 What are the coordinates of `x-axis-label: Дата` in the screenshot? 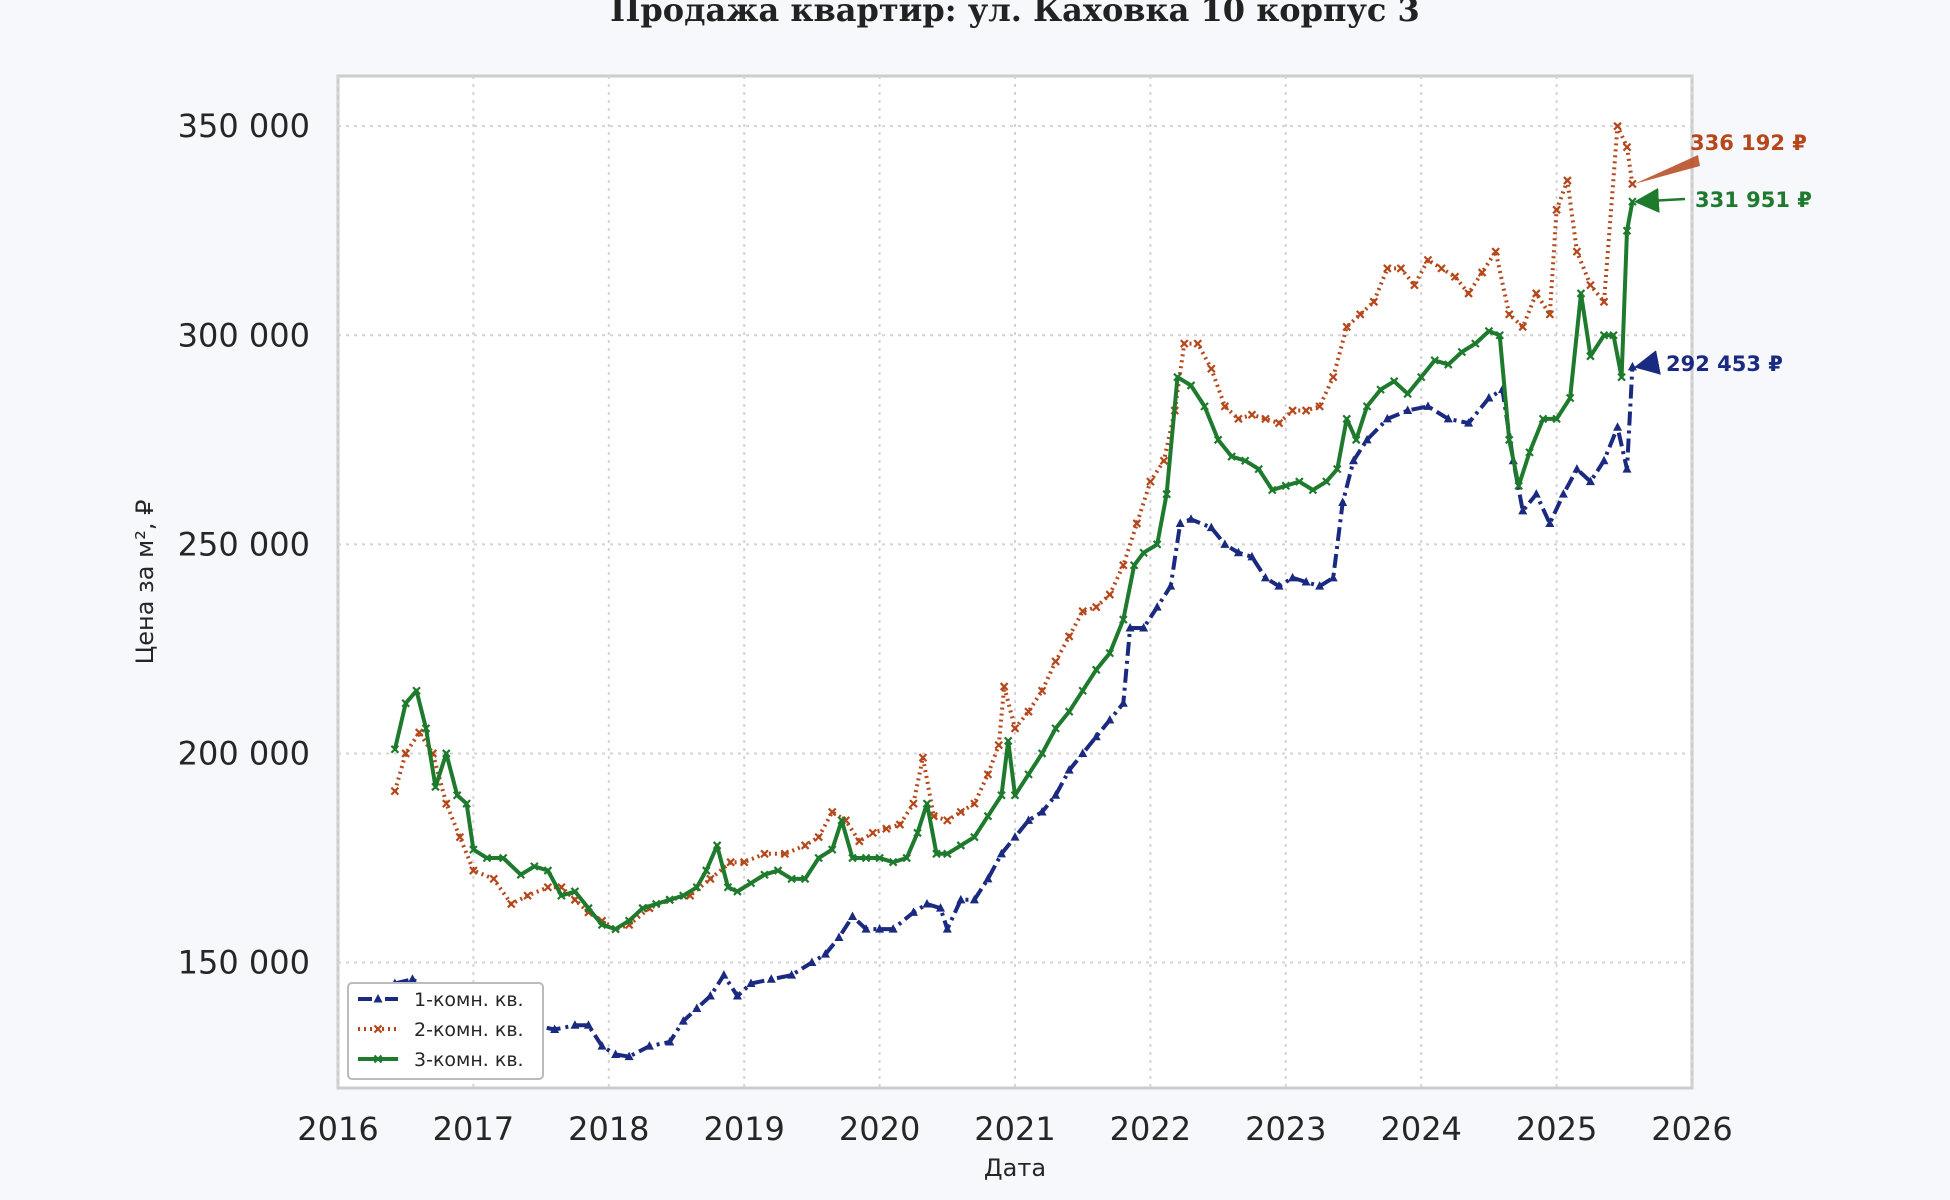 It's located at (1015, 1168).